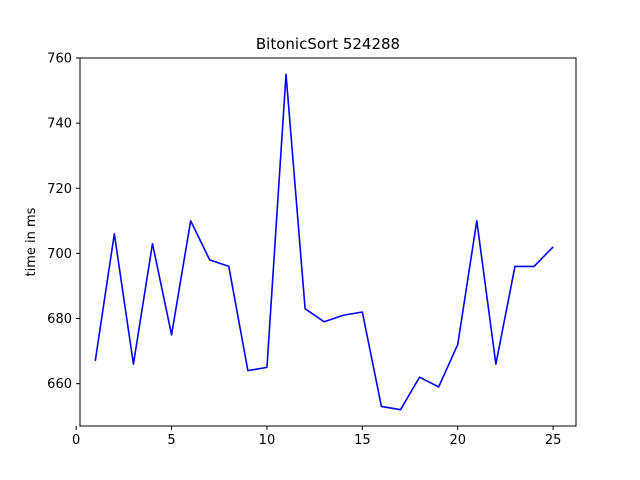 The width and height of the screenshot is (640, 480). What do you see at coordinates (59, 254) in the screenshot?
I see `y-tick-label: 700` at bounding box center [59, 254].